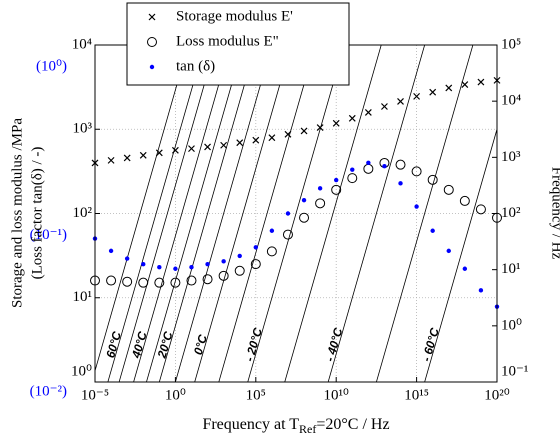 The height and width of the screenshot is (445, 560). I want to click on legend-label: Storage modulus E', so click(234, 16).